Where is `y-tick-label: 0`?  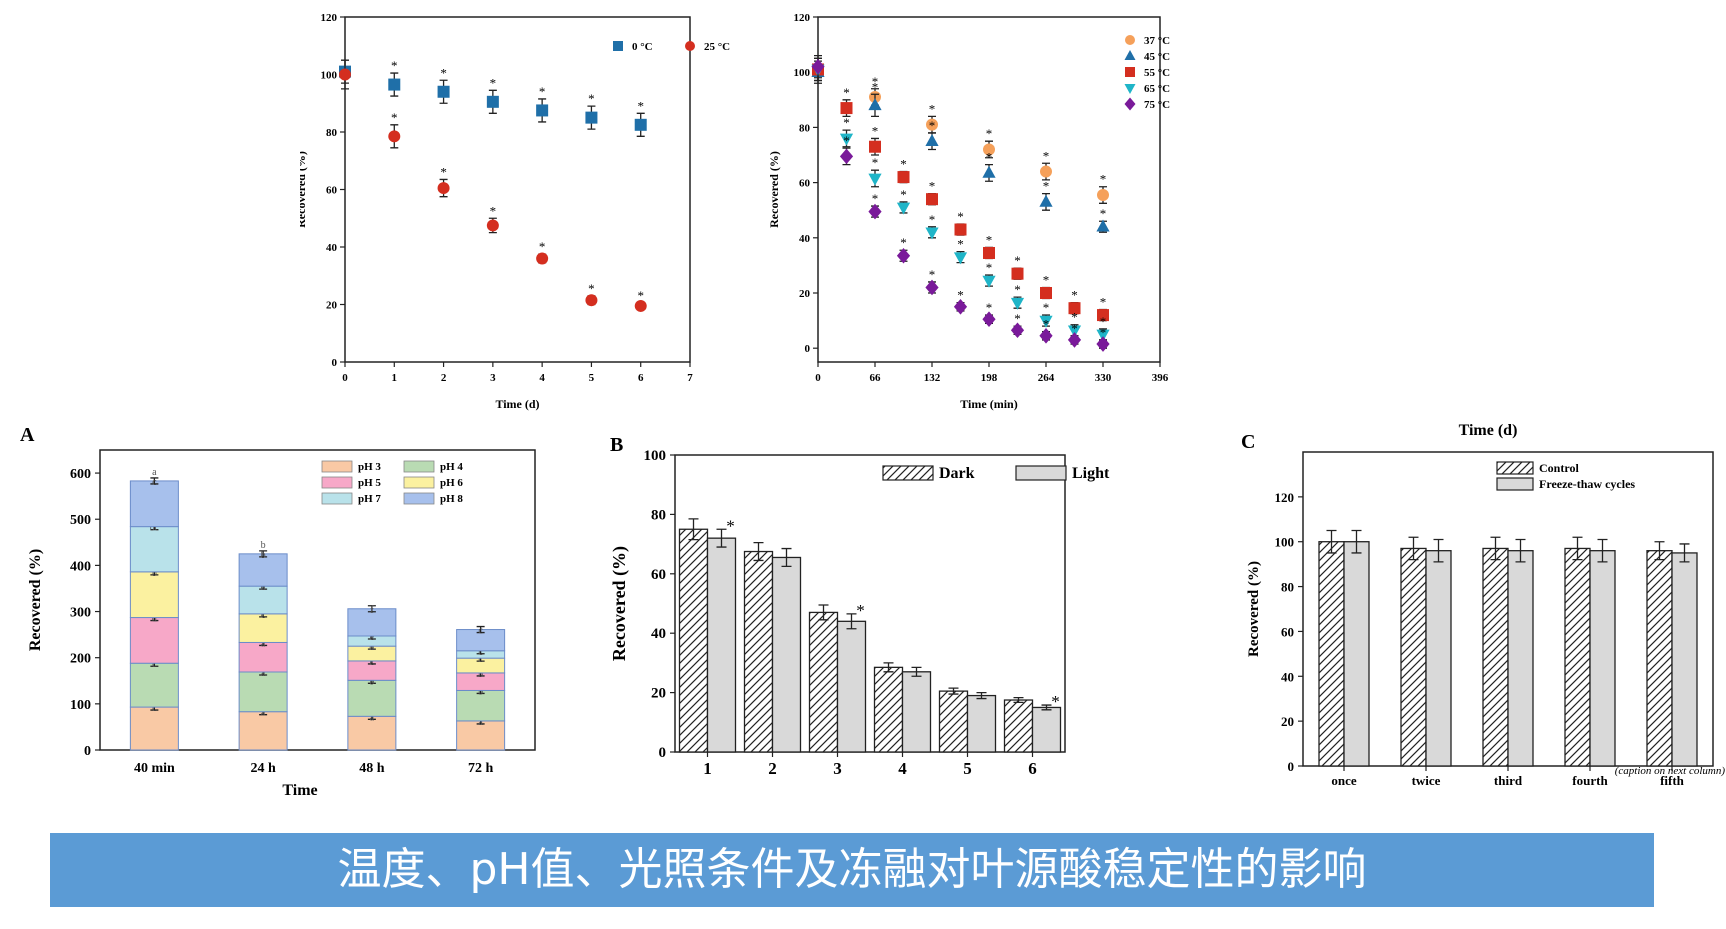
y-tick-label: 0 is located at coordinates (663, 753).